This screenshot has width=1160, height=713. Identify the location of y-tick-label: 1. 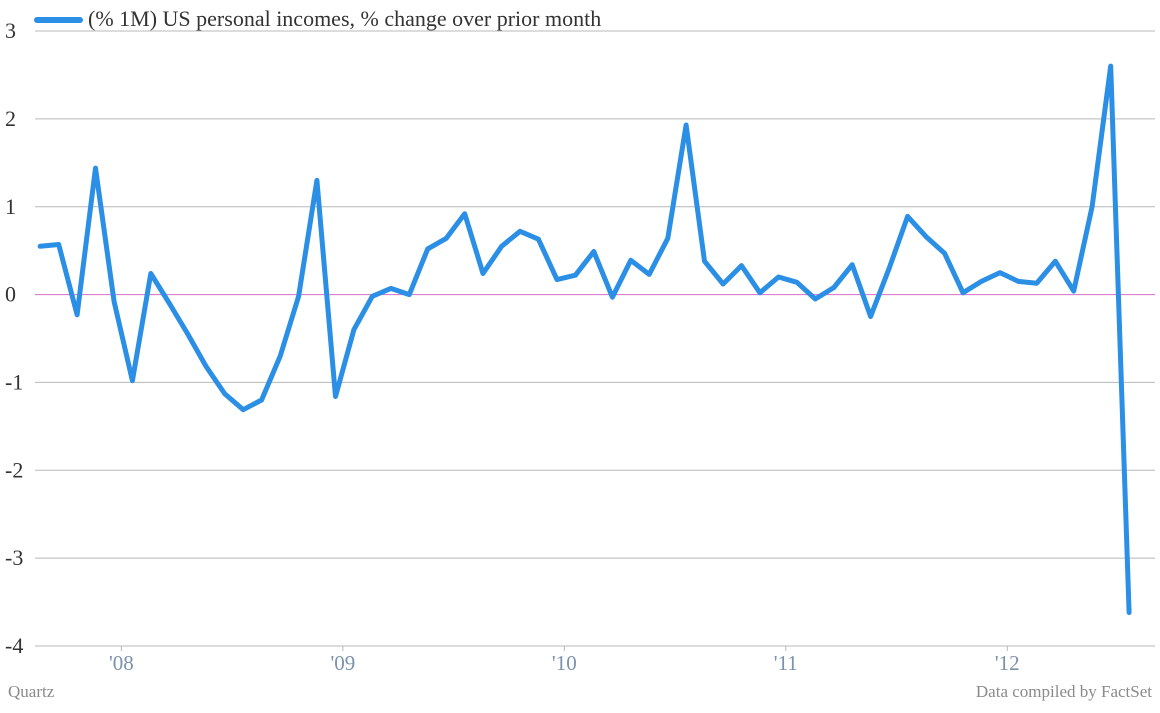
(10, 206).